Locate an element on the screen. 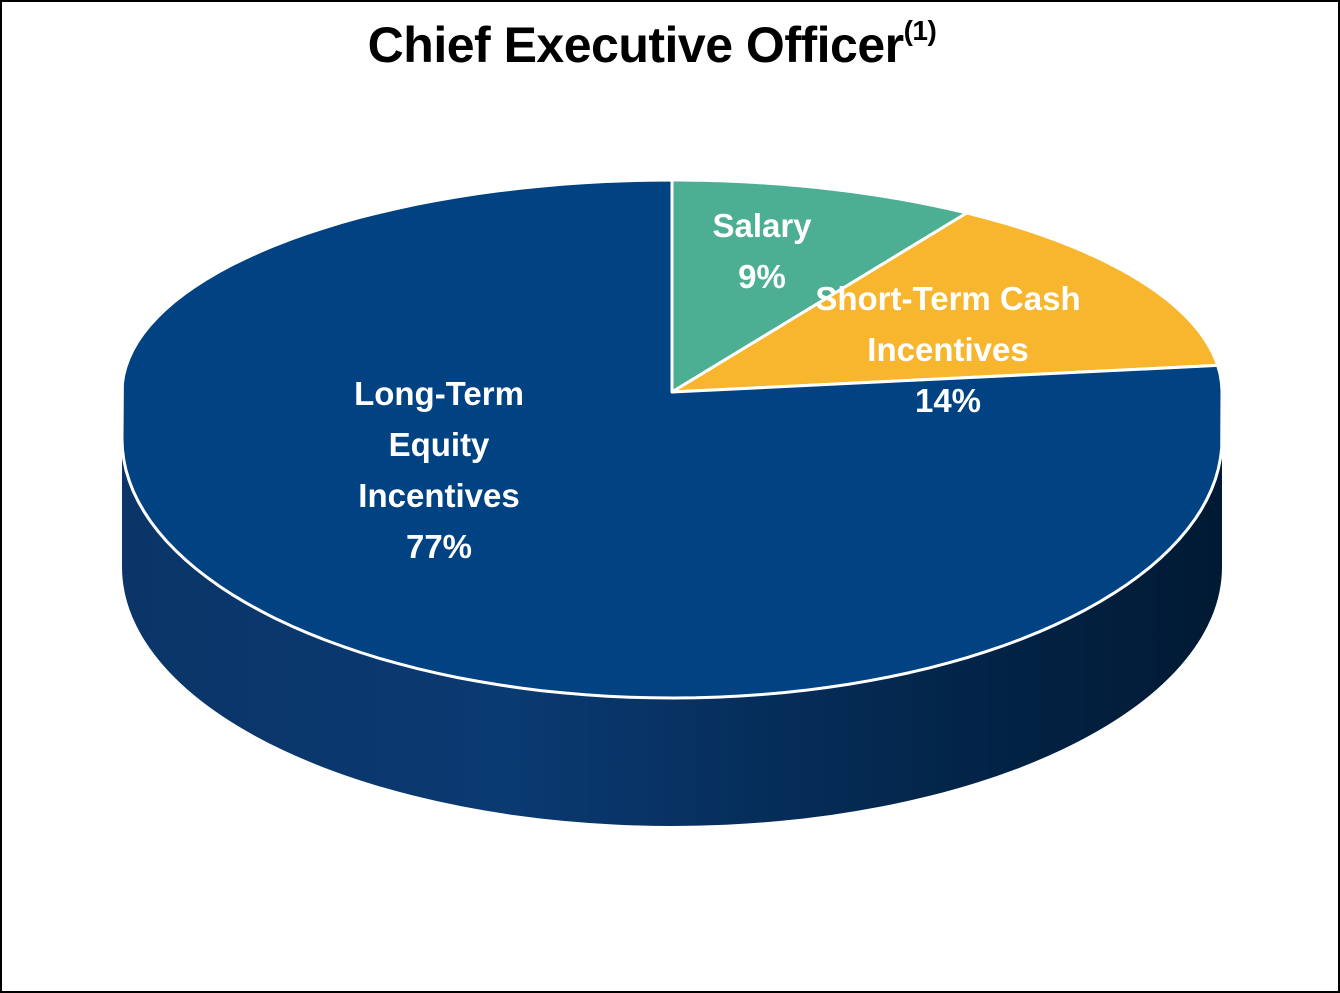 This screenshot has height=993, width=1340. title-superscript: (1) is located at coordinates (920, 31).